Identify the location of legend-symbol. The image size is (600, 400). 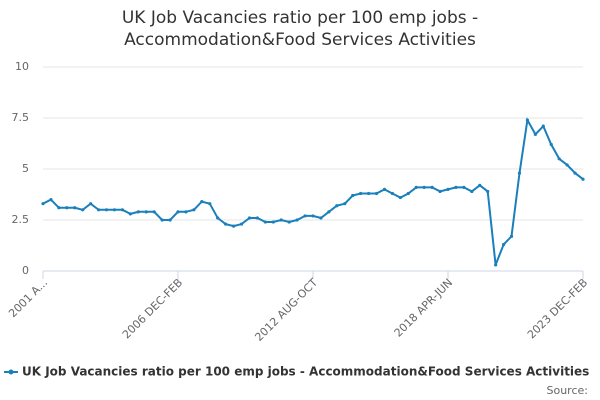
(11, 372).